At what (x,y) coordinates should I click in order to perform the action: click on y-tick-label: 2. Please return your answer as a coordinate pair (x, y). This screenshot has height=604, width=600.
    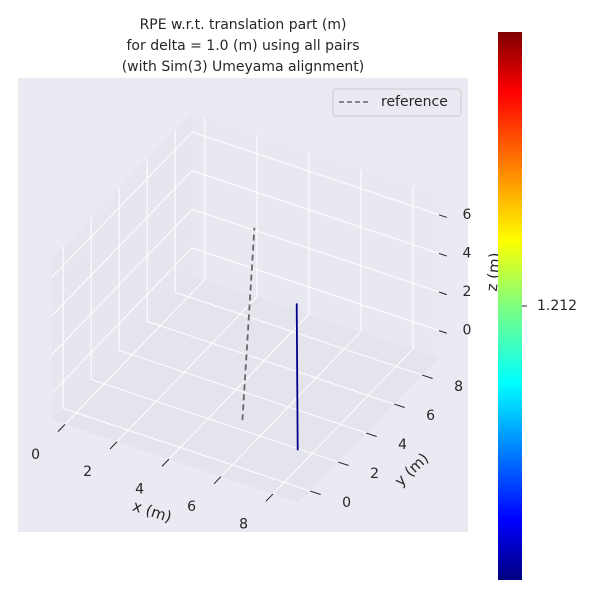
    Looking at the image, I should click on (374, 474).